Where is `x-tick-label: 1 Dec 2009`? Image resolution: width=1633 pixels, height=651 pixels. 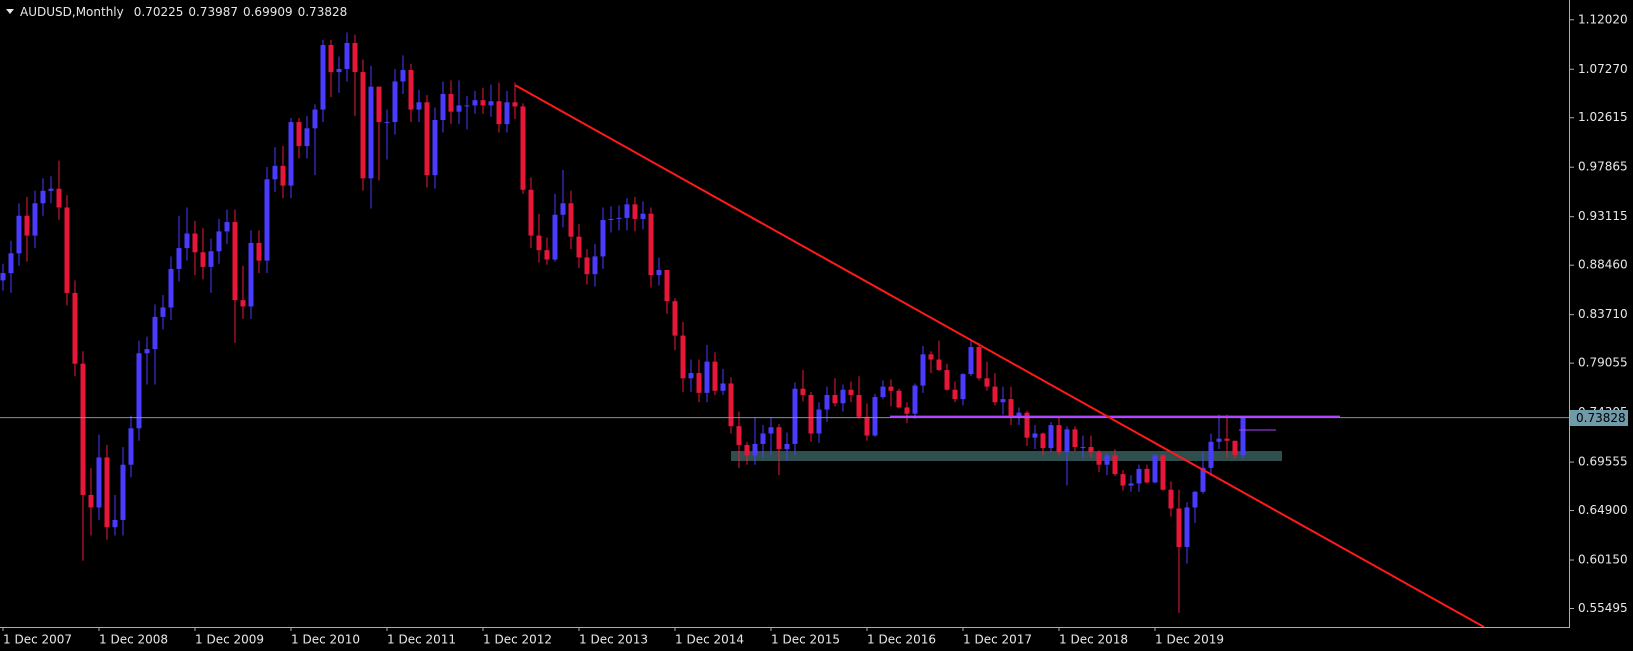
x-tick-label: 1 Dec 2009 is located at coordinates (229, 640).